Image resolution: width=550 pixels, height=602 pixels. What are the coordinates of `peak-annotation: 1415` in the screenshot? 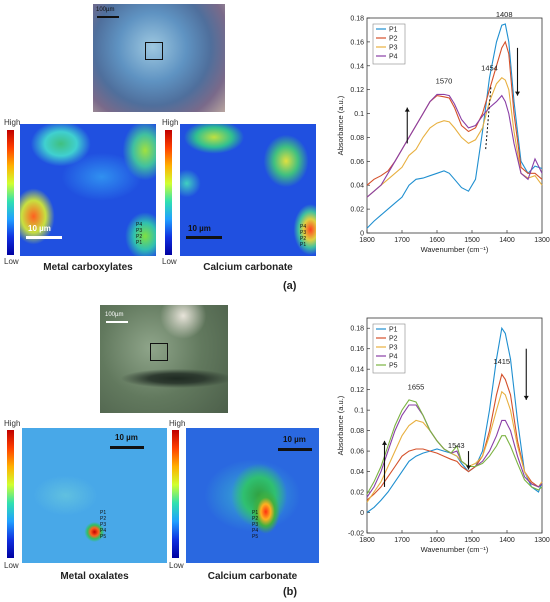 It's located at (501, 361).